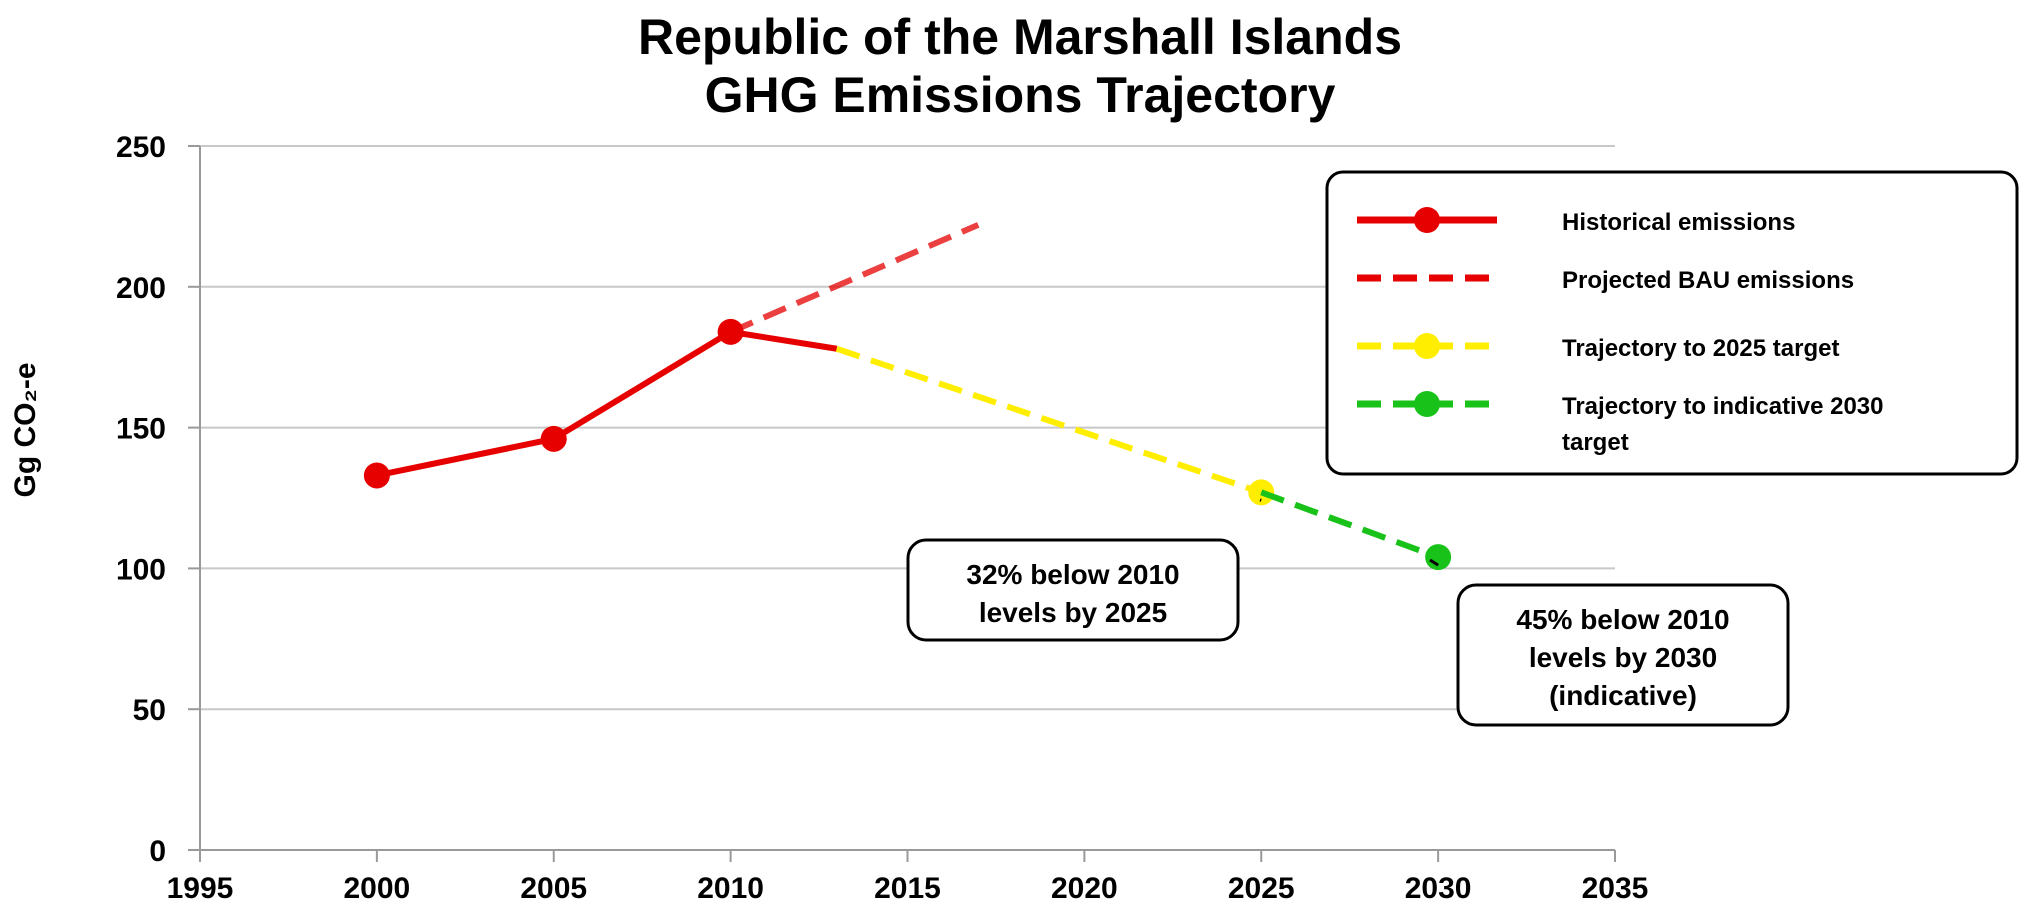  What do you see at coordinates (1020, 37) in the screenshot?
I see `chart-title-line-1: Republic of the Marshall Islands` at bounding box center [1020, 37].